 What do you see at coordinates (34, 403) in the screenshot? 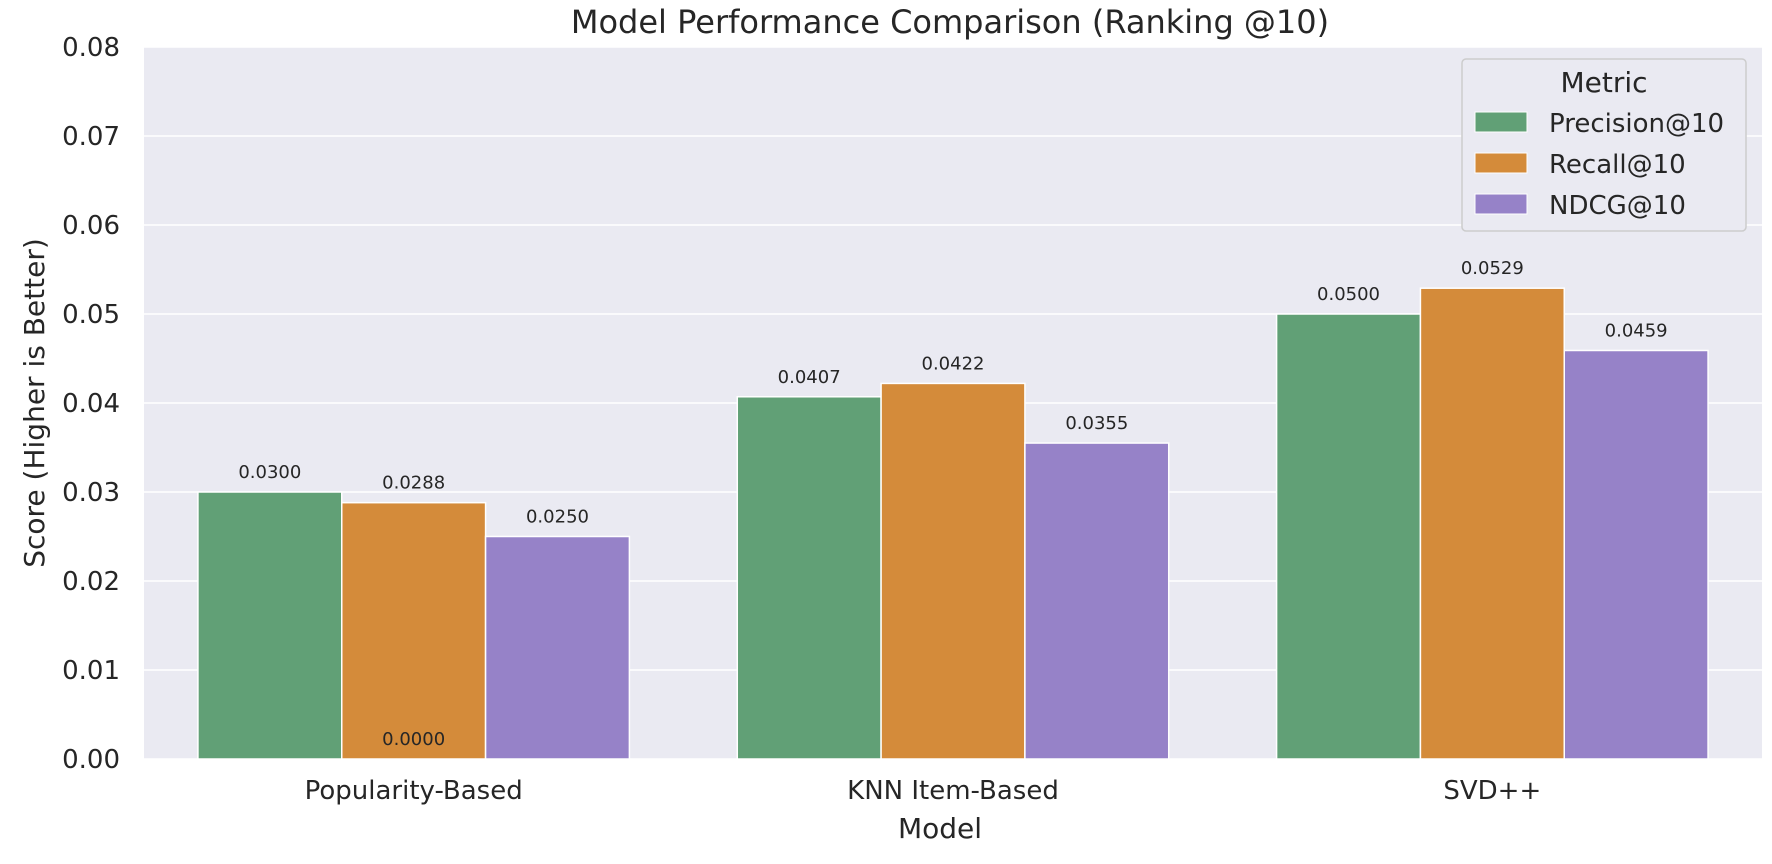
I see `y-axis-label: Score (Higher is Better)` at bounding box center [34, 403].